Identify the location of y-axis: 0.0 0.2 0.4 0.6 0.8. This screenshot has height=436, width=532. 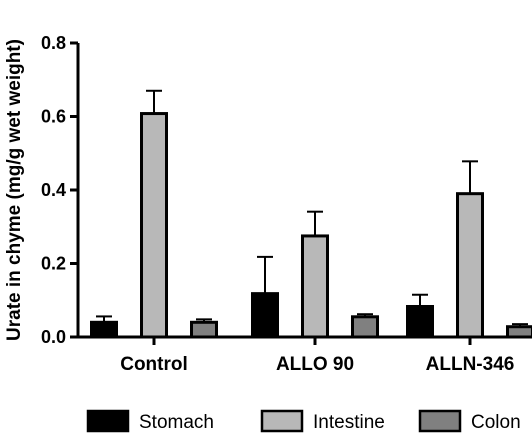
(60, 190).